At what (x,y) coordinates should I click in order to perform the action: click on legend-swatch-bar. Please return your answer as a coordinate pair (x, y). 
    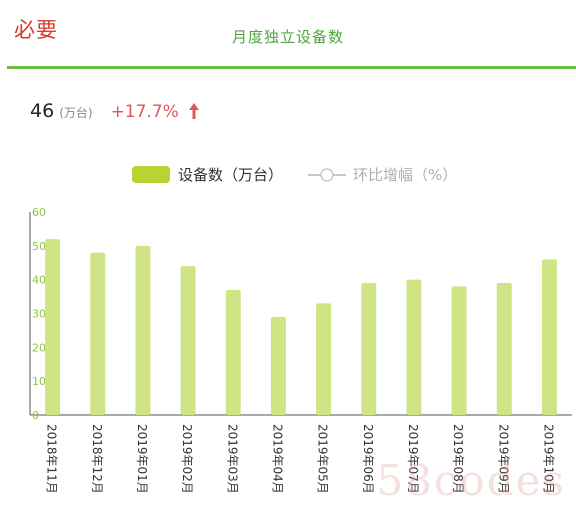
    Looking at the image, I should click on (151, 174).